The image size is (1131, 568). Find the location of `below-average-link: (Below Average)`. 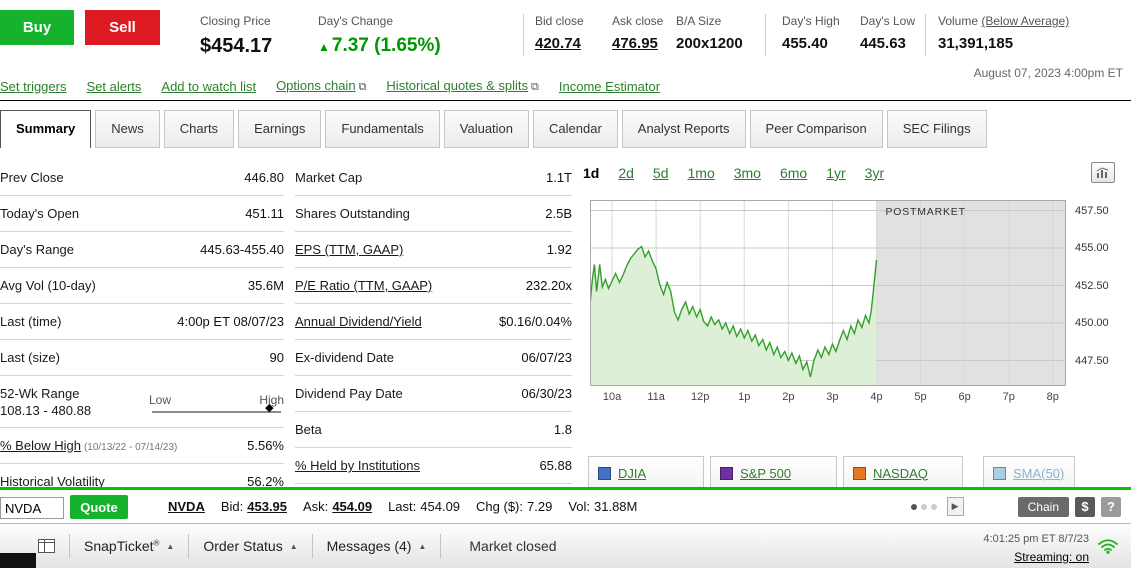

below-average-link: (Below Average) is located at coordinates (1025, 21).